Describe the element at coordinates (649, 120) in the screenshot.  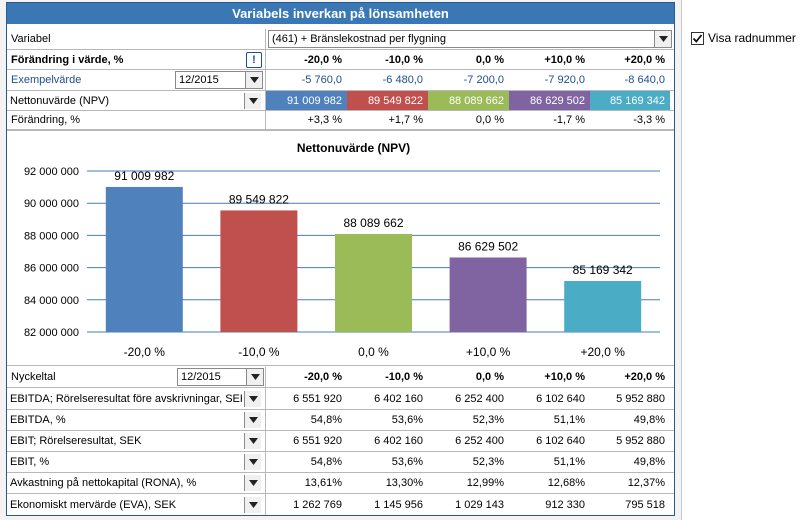
I see `pct-value-4: -3,3 %` at that location.